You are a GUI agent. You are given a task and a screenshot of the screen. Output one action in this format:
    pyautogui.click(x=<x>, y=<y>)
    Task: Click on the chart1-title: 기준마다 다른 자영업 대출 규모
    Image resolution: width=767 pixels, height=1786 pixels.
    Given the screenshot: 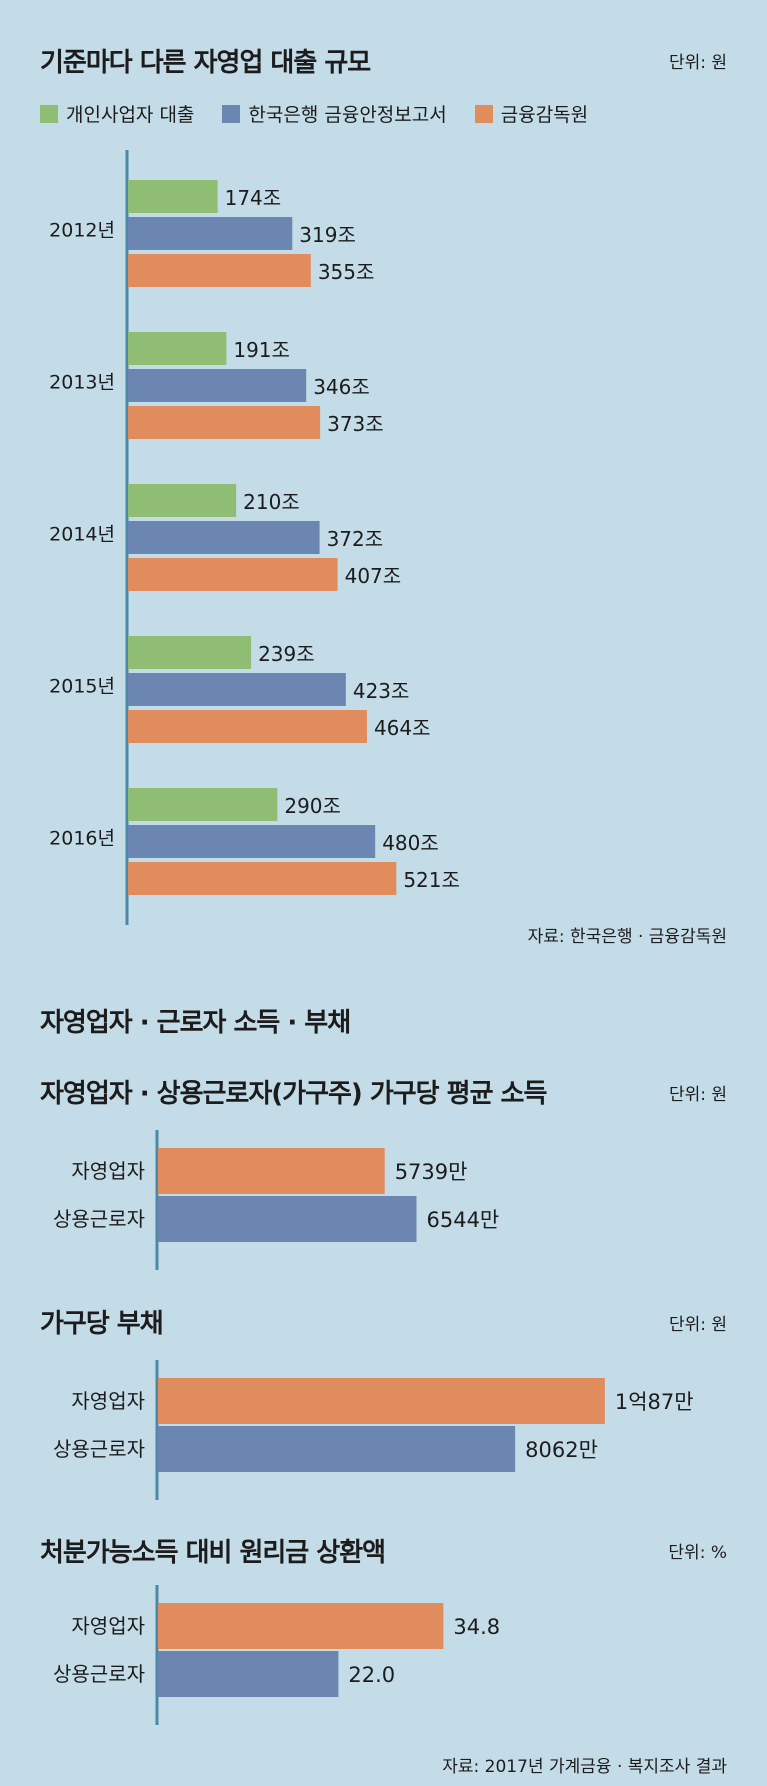 What is the action you would take?
    pyautogui.click(x=205, y=63)
    